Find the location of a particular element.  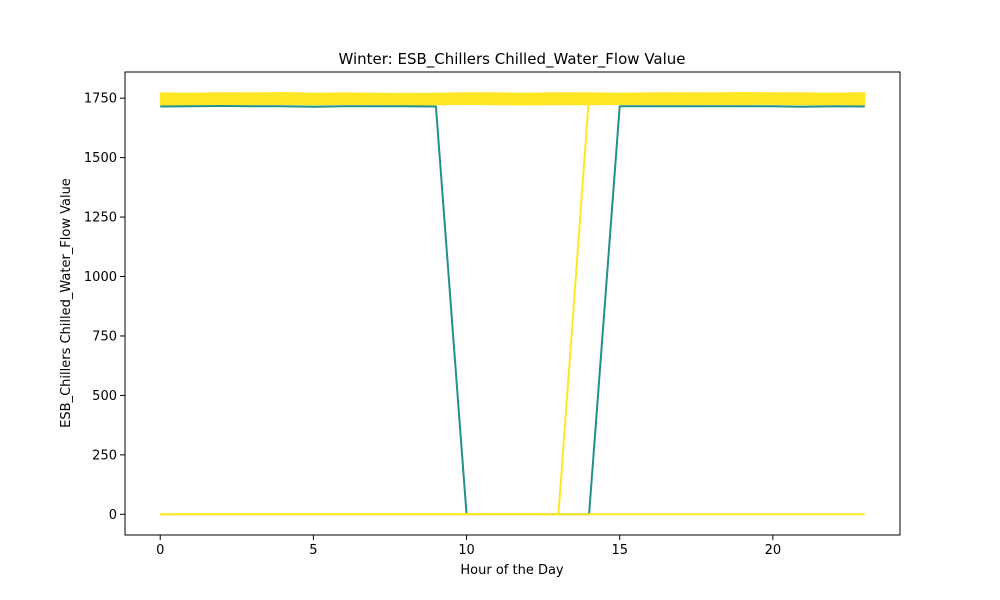

x-axis: 0 5 10 15 20 is located at coordinates (468, 546).